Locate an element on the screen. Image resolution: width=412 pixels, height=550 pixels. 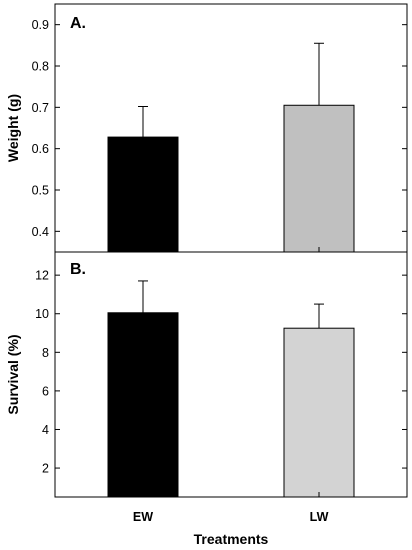
y-tick-label: 0.4 is located at coordinates (40, 232).